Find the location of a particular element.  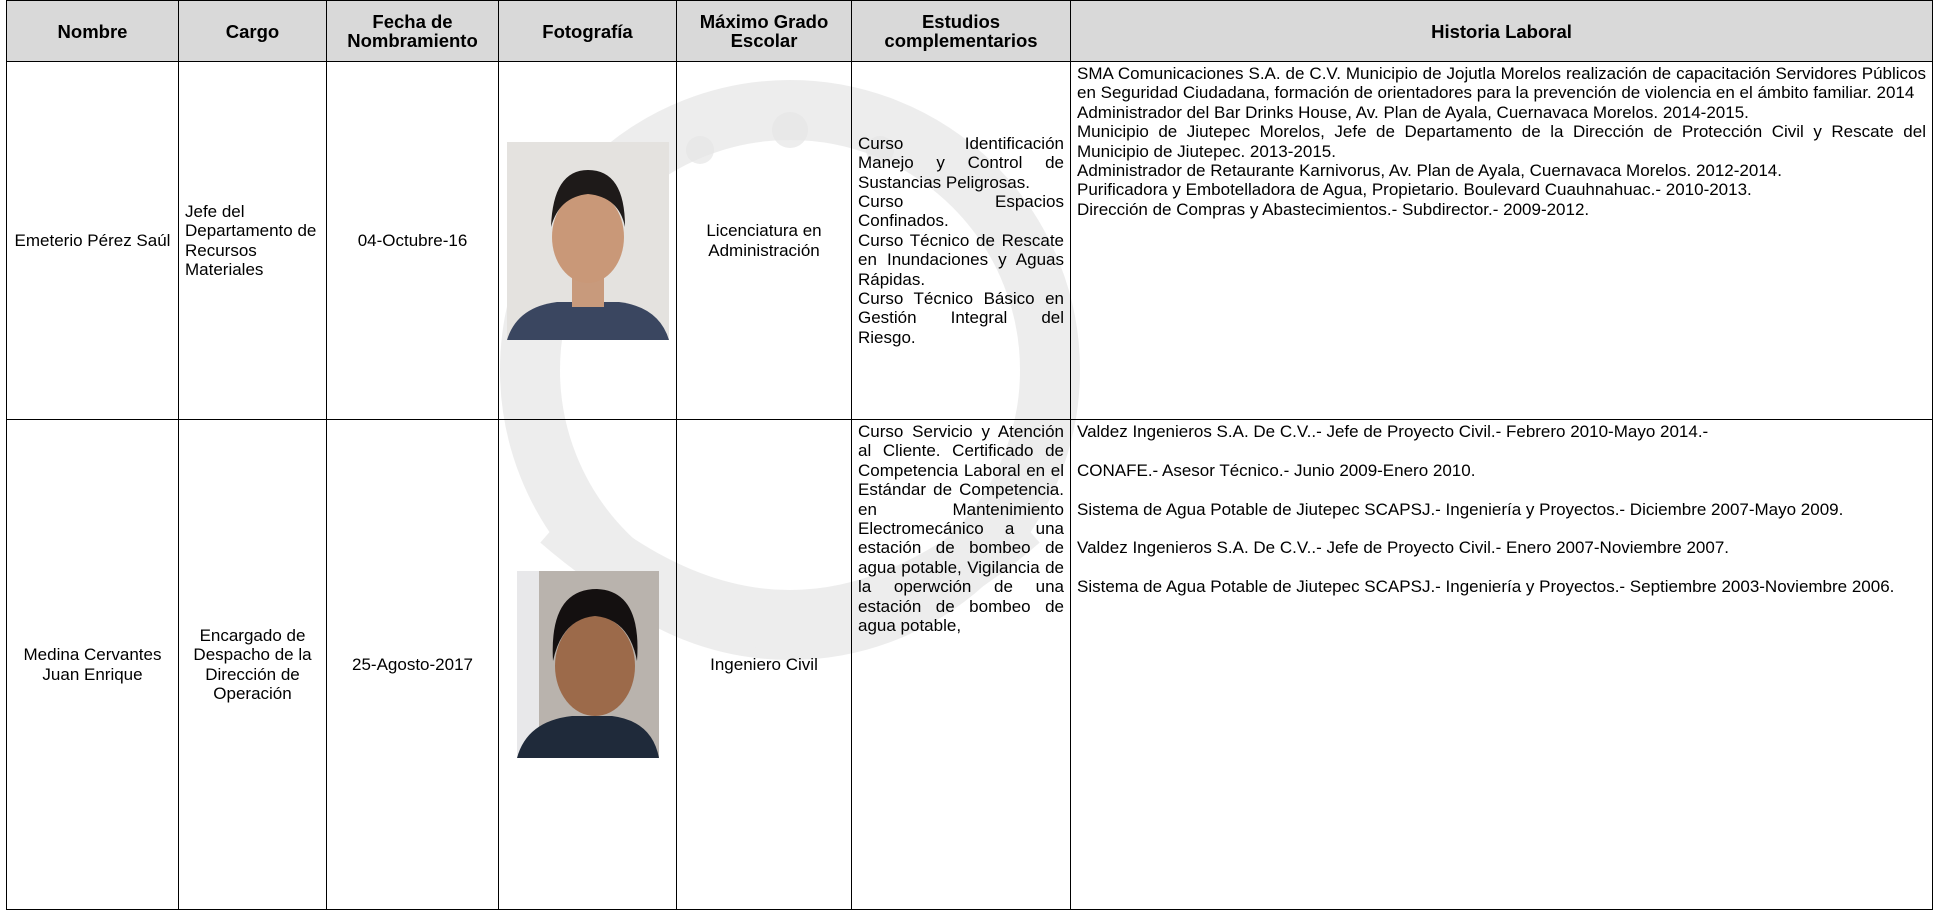

nombre-cell: Medina Cervantes Juan Enrique is located at coordinates (92, 664).